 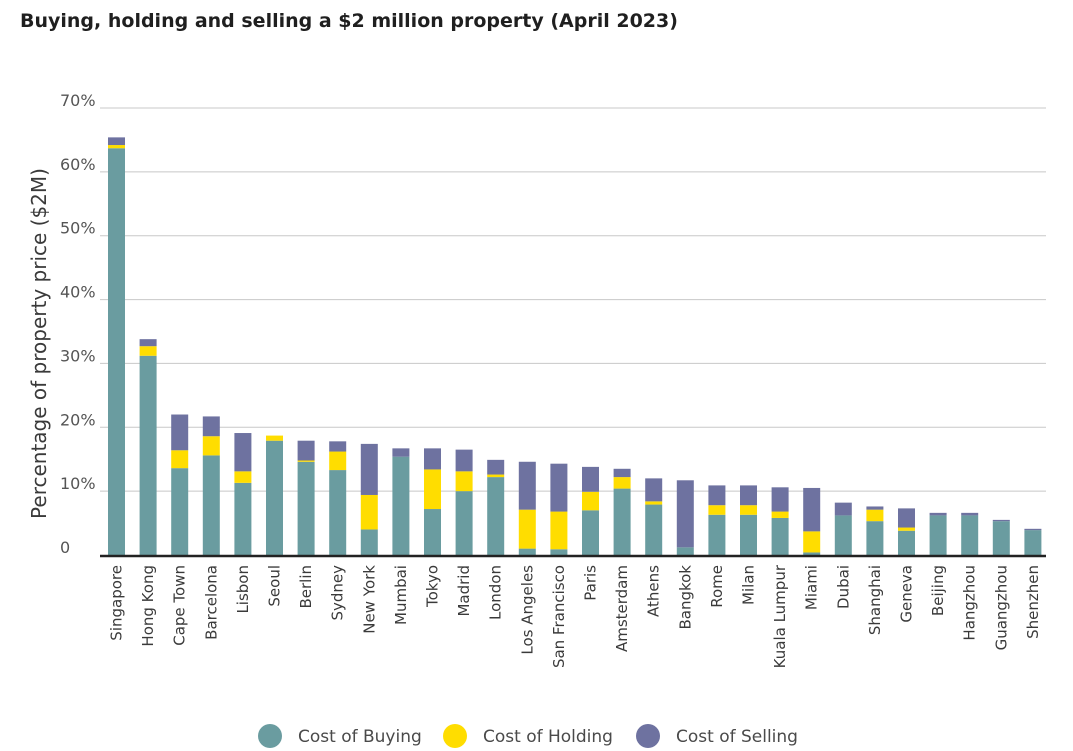 I want to click on y-tick-label: 40%, so click(x=78, y=292).